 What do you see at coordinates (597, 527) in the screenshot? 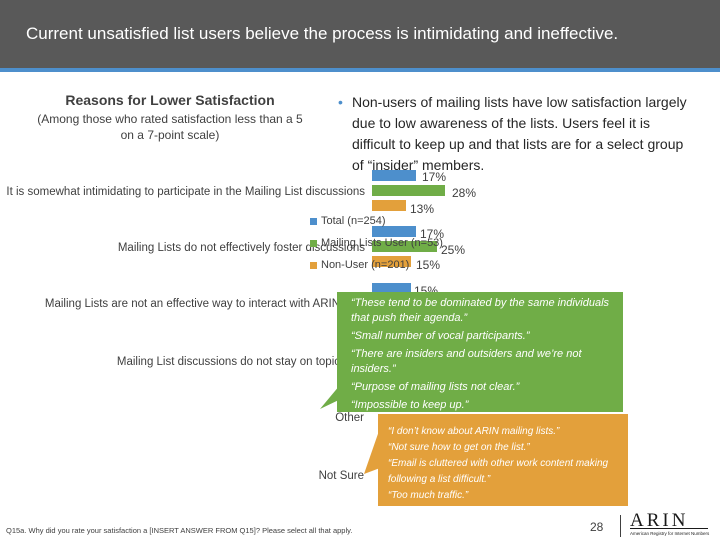
I see `page-number: 28` at bounding box center [597, 527].